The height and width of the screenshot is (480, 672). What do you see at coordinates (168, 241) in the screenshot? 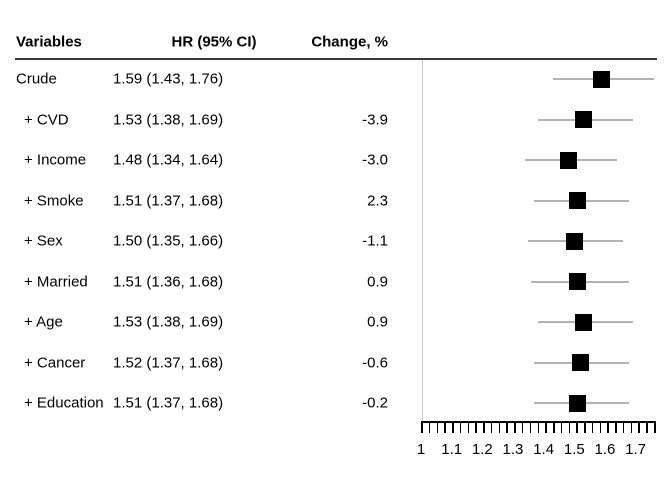
I see `row-hr-ci-value: 1.50 (1.35, 1.66)` at bounding box center [168, 241].